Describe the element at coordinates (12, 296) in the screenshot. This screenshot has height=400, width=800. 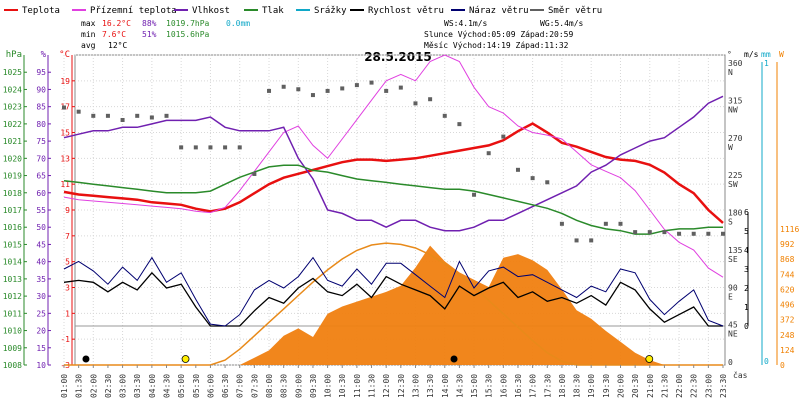
I see `tick-label: 1012` at that location.